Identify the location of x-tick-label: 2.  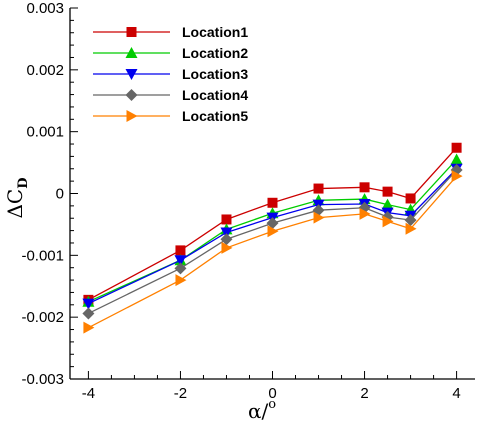
(364, 393).